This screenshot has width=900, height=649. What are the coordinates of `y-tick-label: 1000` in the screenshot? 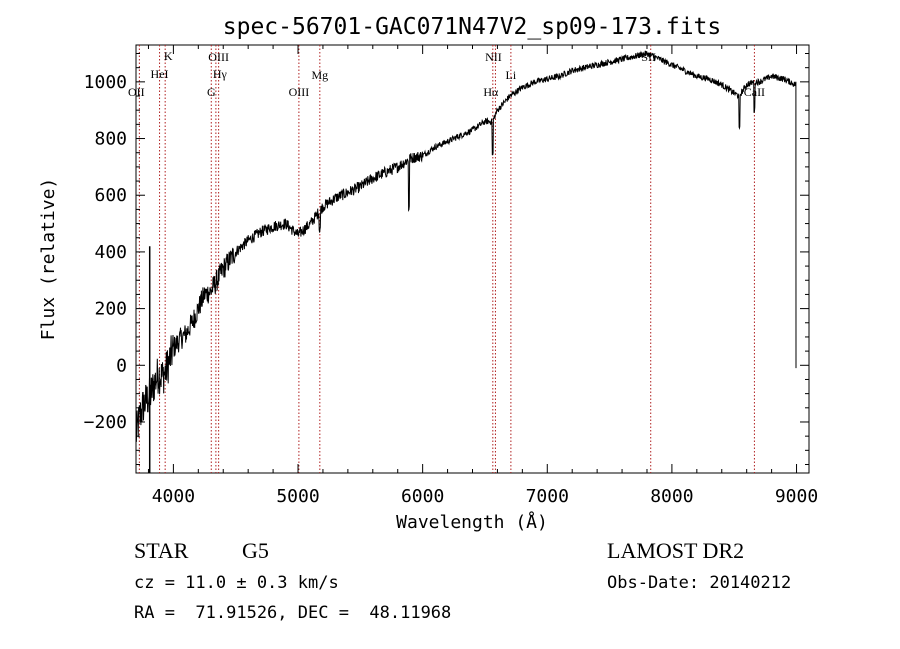 It's located at (105, 82).